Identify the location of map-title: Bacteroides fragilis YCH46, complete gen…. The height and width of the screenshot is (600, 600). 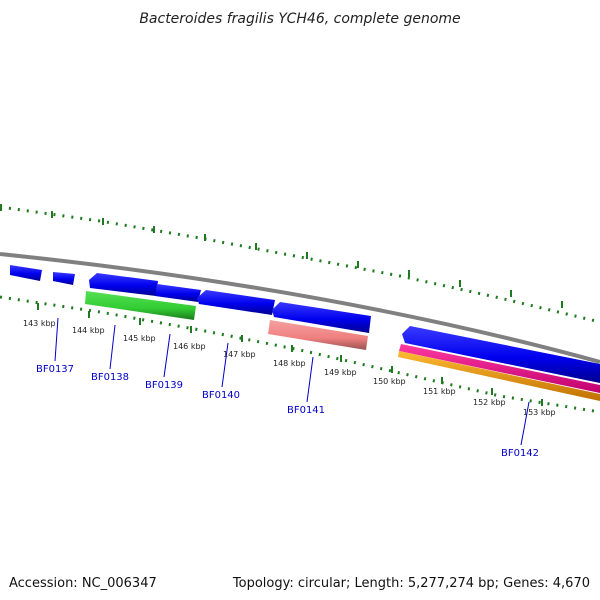
(299, 19).